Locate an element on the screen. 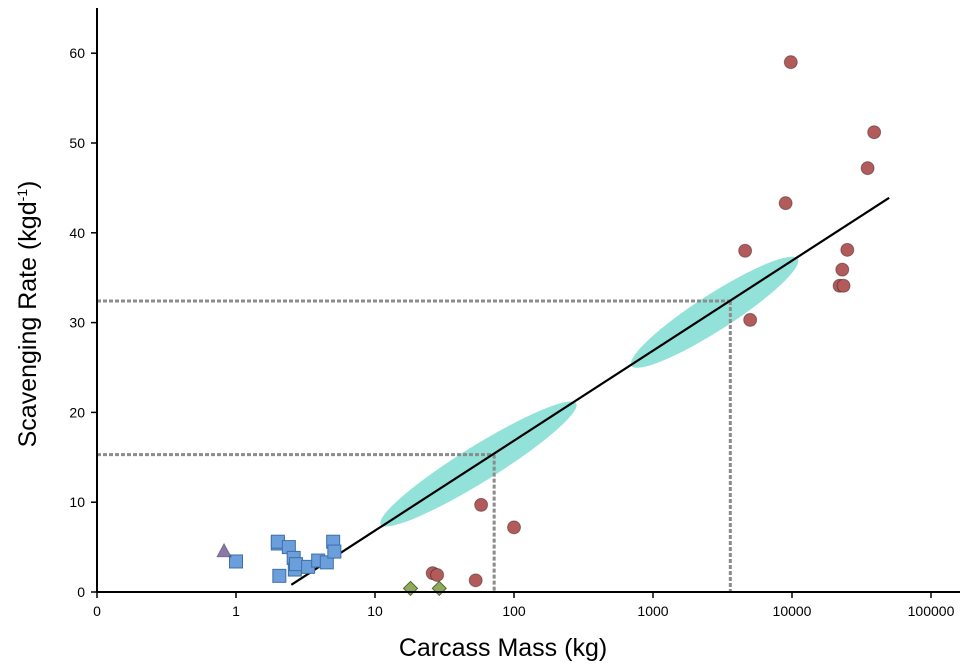 This screenshot has height=664, width=962. y-axis-title-superscript: -1 is located at coordinates (22, 195).